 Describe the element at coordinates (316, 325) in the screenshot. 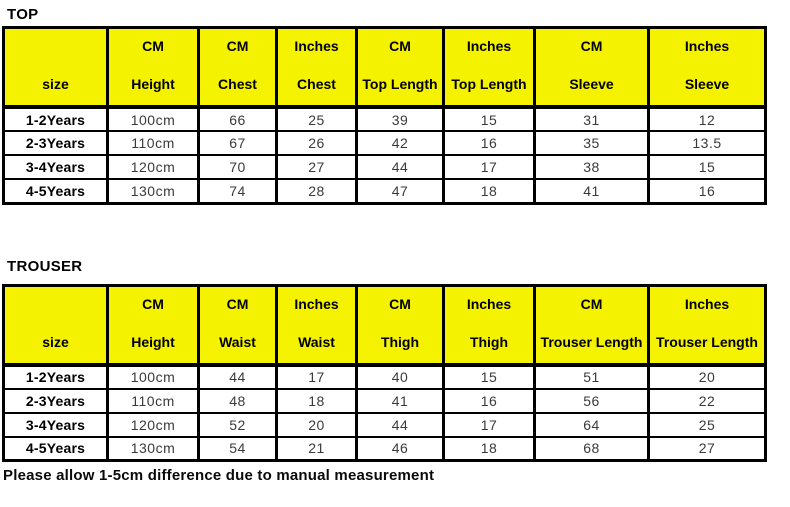

I see `column-header-inches-waist: Inches Waist` at that location.